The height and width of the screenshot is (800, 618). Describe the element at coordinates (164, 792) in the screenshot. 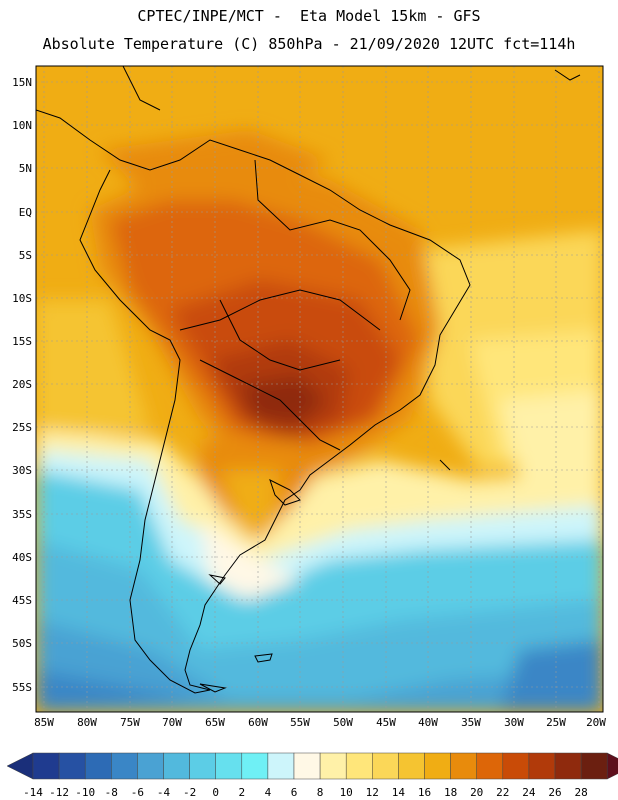

I see `colorbar-label: -4` at that location.